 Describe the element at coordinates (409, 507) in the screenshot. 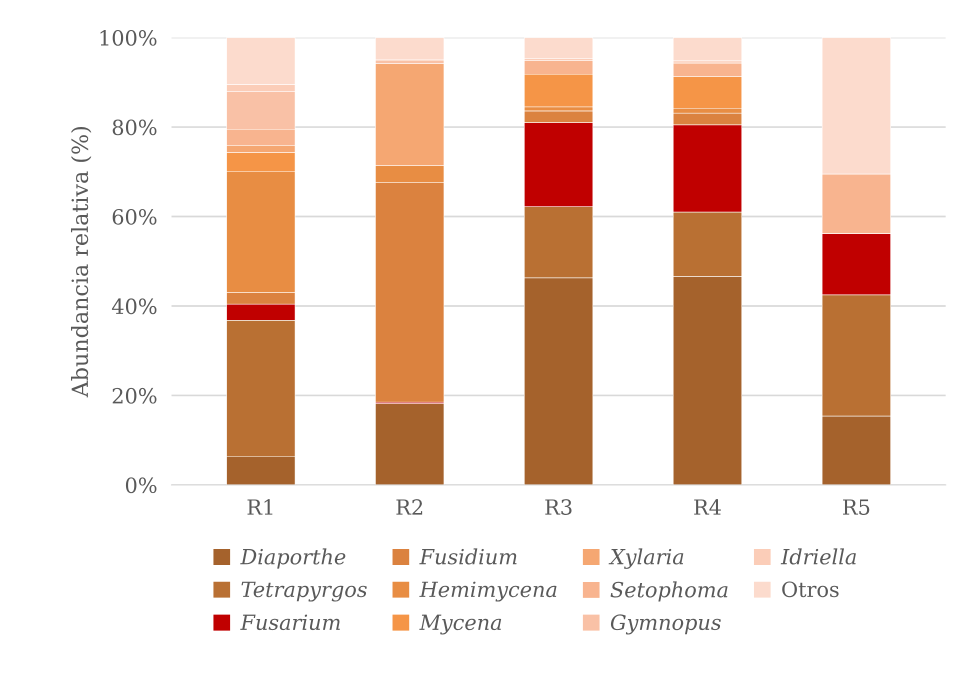

I see `x-tick-label: R2` at that location.